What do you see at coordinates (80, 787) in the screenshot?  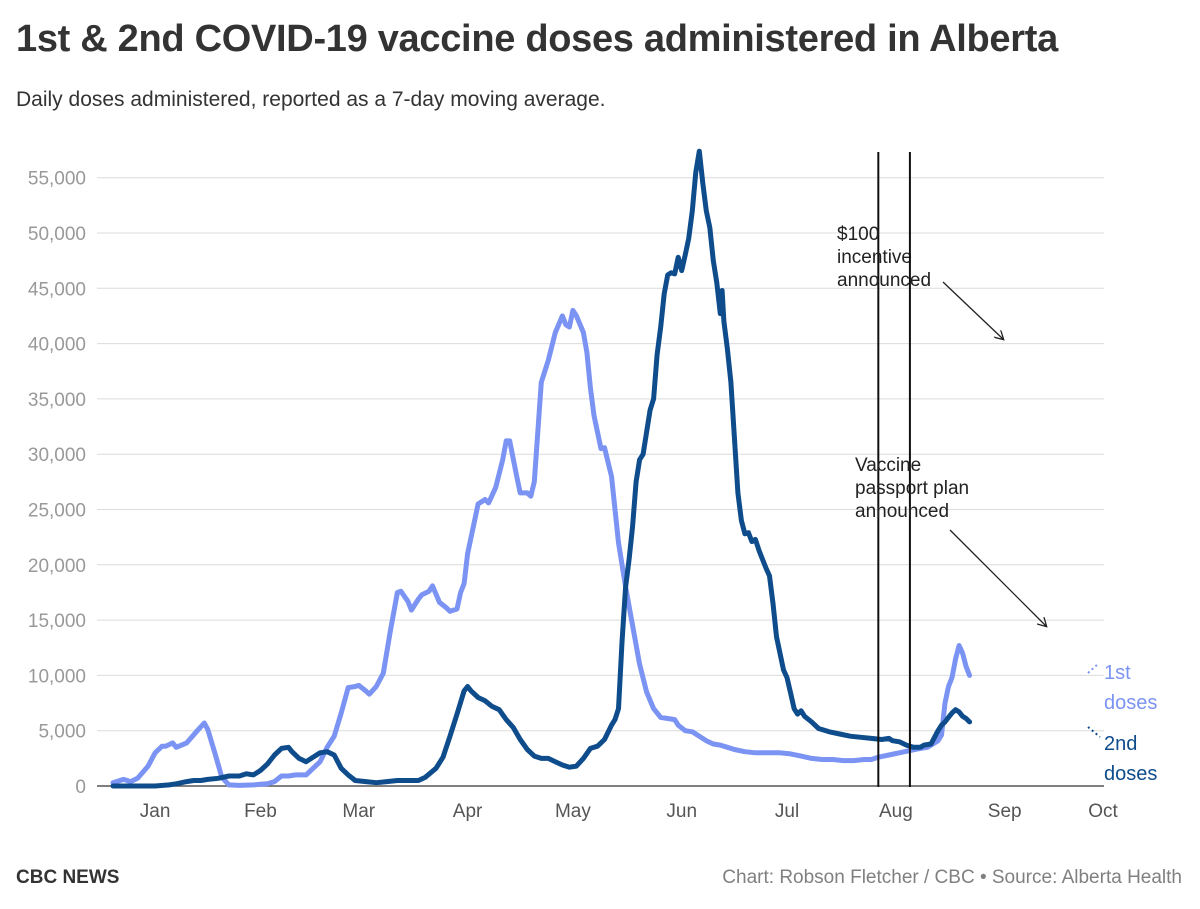 I see `y-tick-label: 0` at bounding box center [80, 787].